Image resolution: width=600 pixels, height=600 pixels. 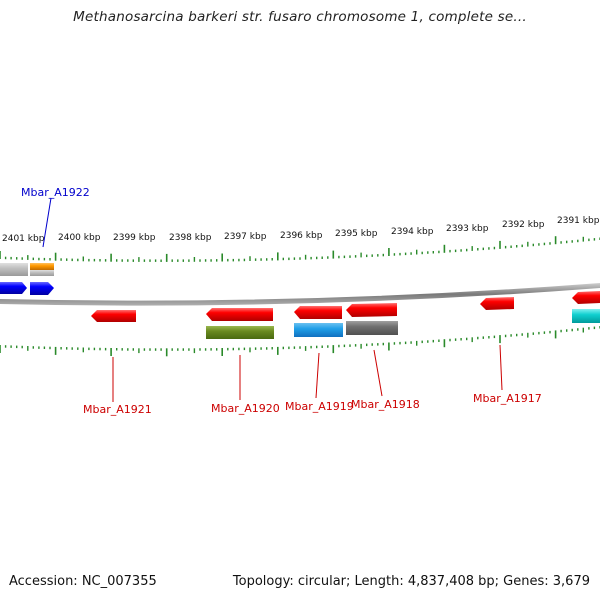 I want to click on outer-tick-track, so click(x=300, y=249).